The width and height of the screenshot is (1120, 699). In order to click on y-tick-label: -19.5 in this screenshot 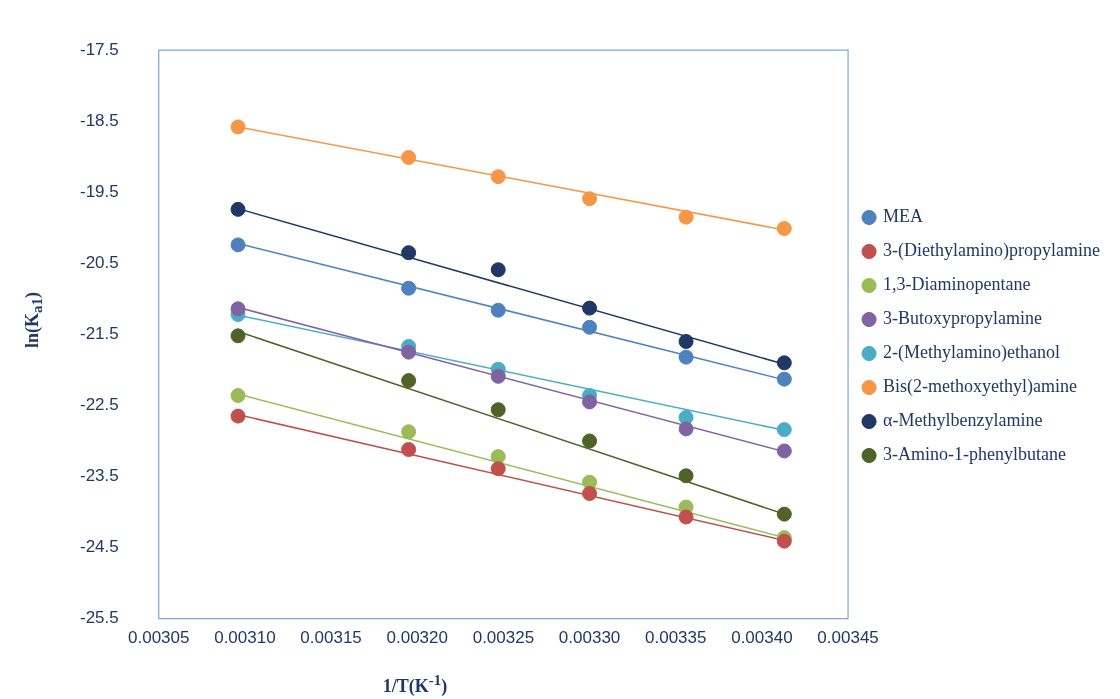, I will do `click(99, 191)`.